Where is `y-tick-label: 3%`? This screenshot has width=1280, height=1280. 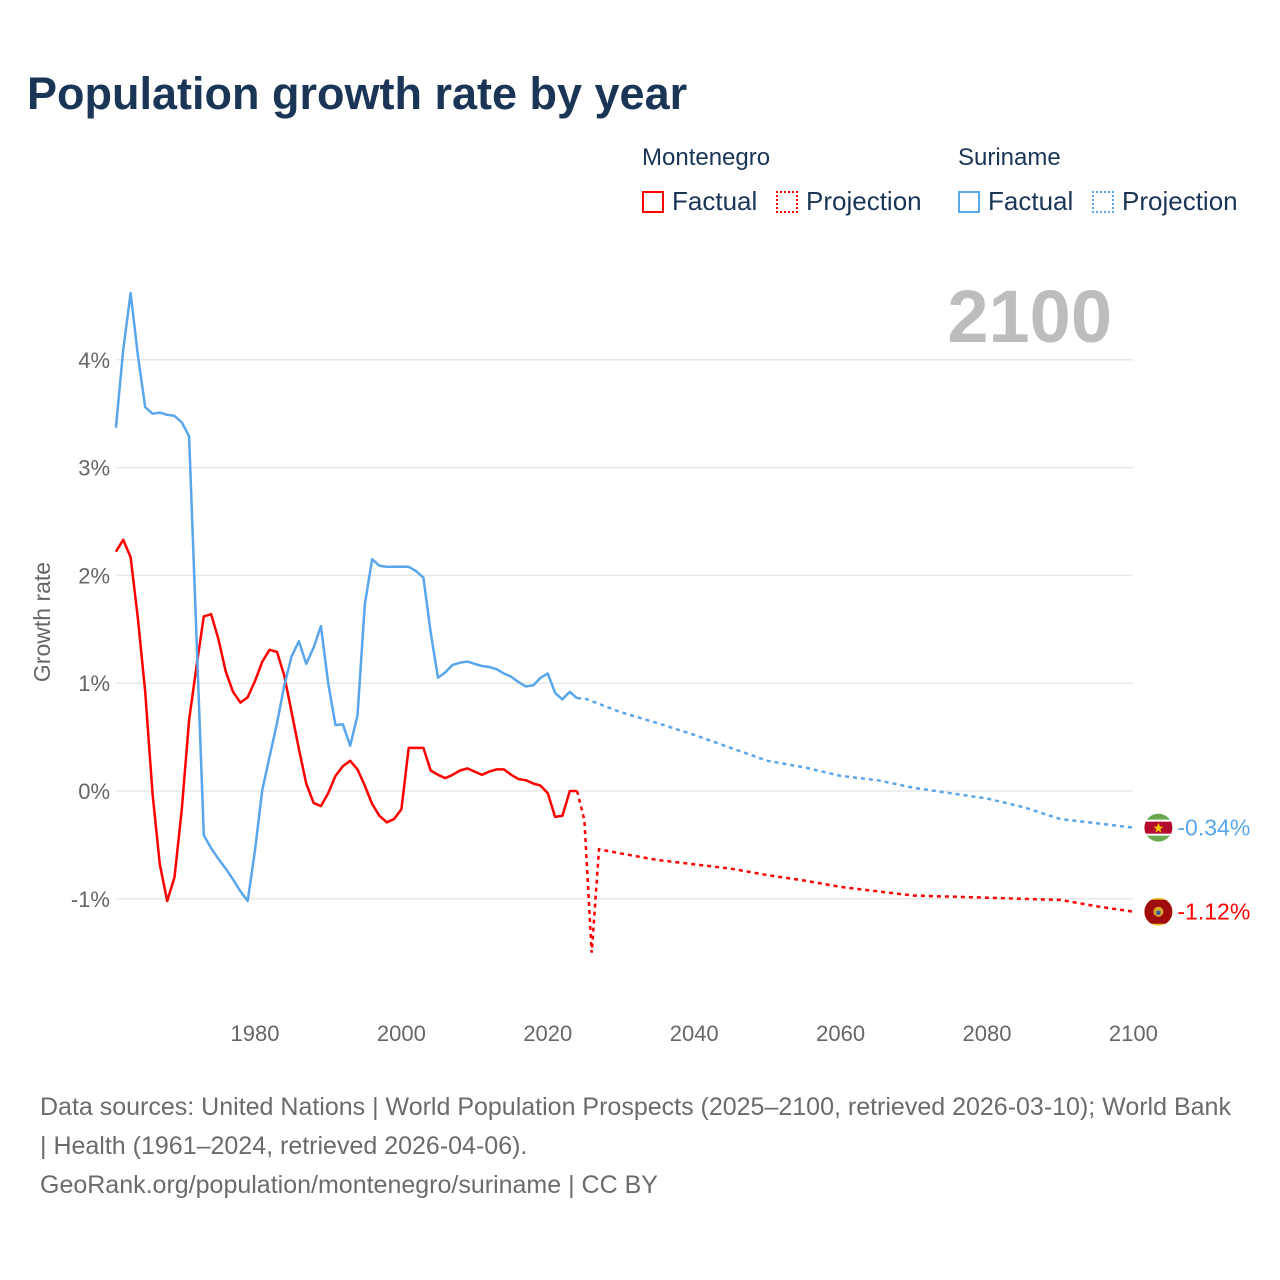
y-tick-label: 3% is located at coordinates (94, 468).